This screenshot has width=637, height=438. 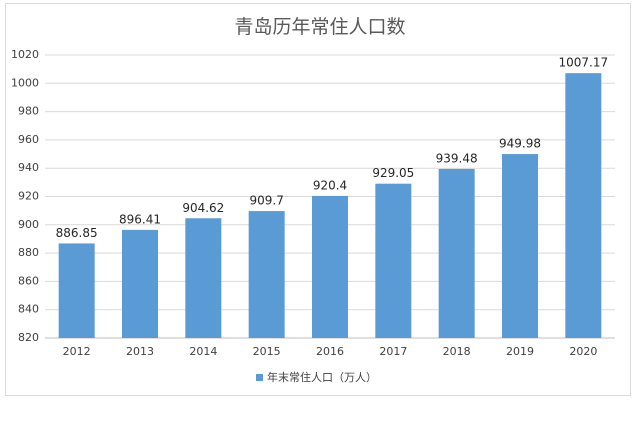 What do you see at coordinates (583, 351) in the screenshot?
I see `x-tick-label: 2020` at bounding box center [583, 351].